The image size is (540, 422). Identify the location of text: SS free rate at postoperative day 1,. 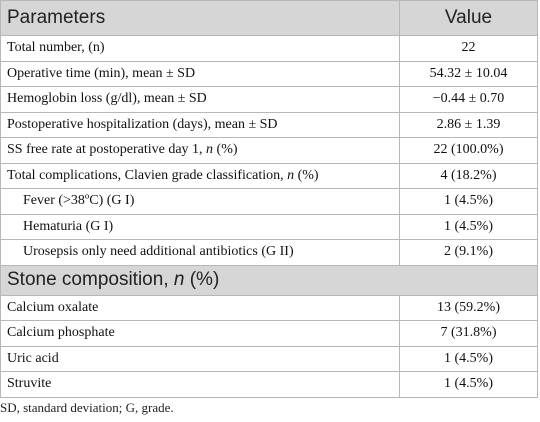
(107, 150).